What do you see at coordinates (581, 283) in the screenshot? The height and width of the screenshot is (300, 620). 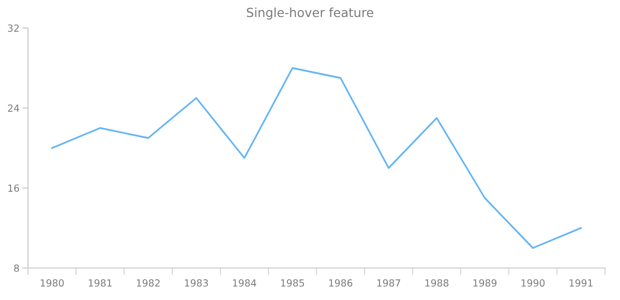 I see `x-tick-label: 1991` at bounding box center [581, 283].